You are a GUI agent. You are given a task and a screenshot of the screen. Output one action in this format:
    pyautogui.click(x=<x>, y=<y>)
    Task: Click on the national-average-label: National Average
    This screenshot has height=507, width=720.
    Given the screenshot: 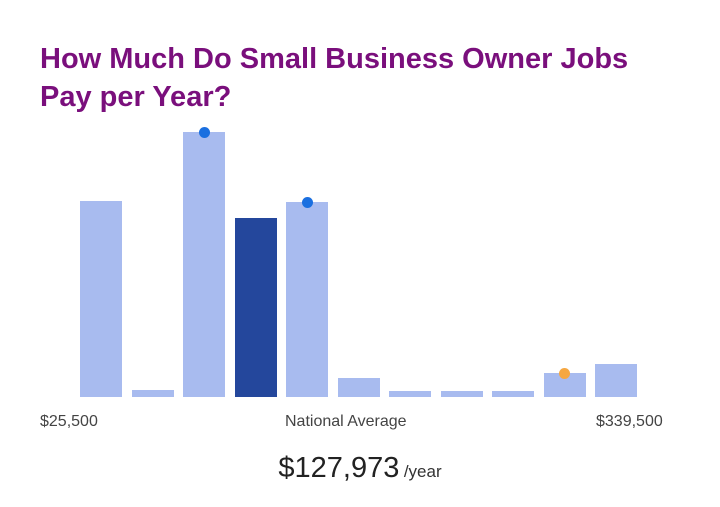 What is the action you would take?
    pyautogui.click(x=346, y=421)
    